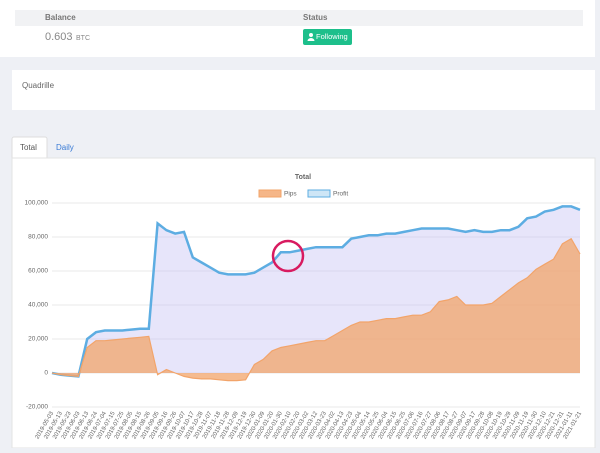 The width and height of the screenshot is (600, 453). What do you see at coordinates (83, 38) in the screenshot?
I see `balance-unit: BTC` at bounding box center [83, 38].